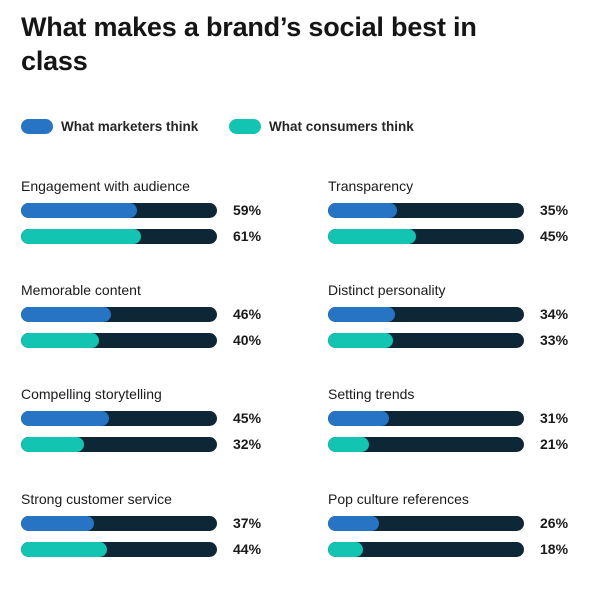  I want to click on legend-label-consumers: What consumers think, so click(341, 126).